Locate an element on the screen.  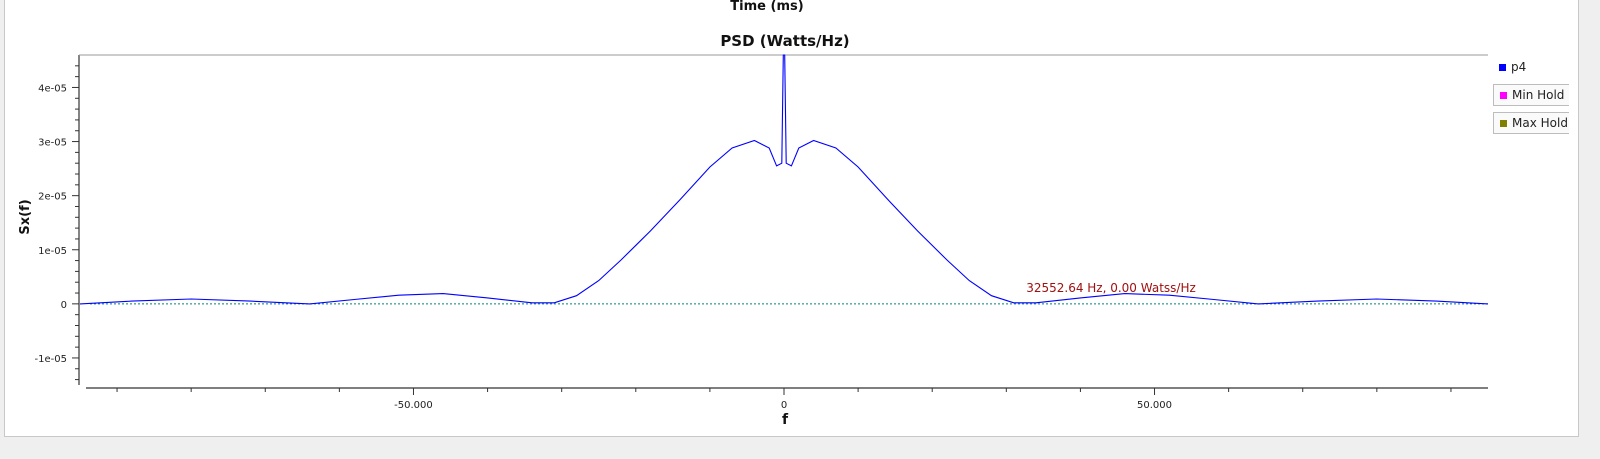
legend: p4 Min Hold Max Hold is located at coordinates (1531, 98).